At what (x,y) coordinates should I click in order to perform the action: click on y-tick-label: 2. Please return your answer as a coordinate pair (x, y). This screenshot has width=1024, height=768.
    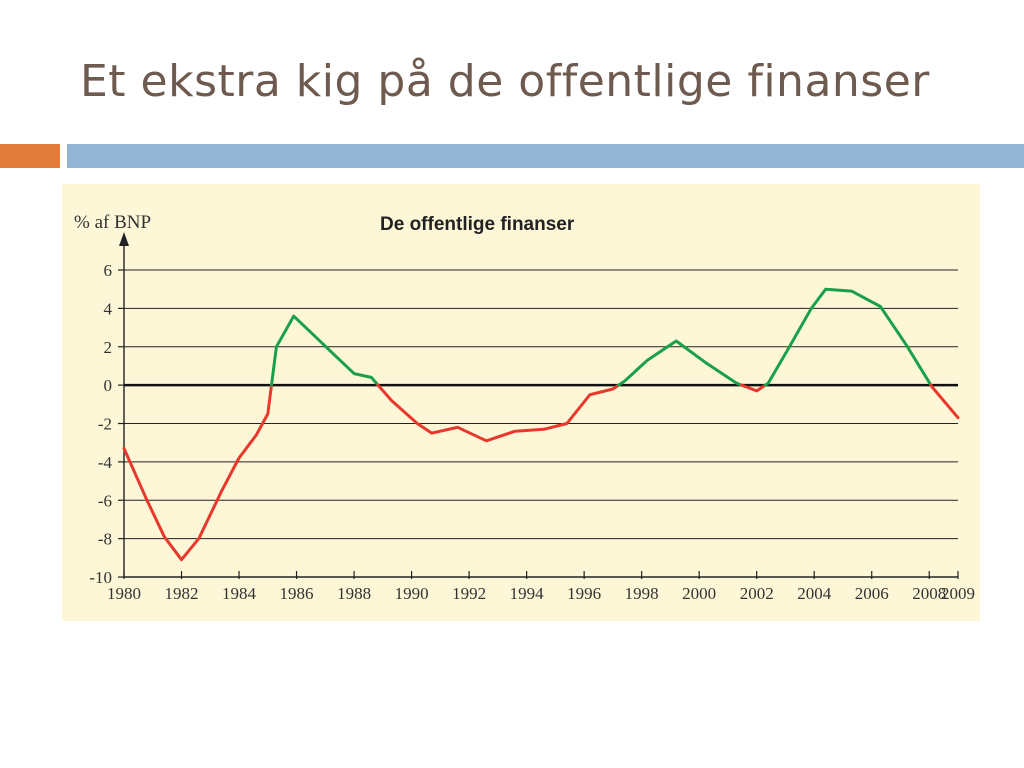
    Looking at the image, I should click on (108, 347).